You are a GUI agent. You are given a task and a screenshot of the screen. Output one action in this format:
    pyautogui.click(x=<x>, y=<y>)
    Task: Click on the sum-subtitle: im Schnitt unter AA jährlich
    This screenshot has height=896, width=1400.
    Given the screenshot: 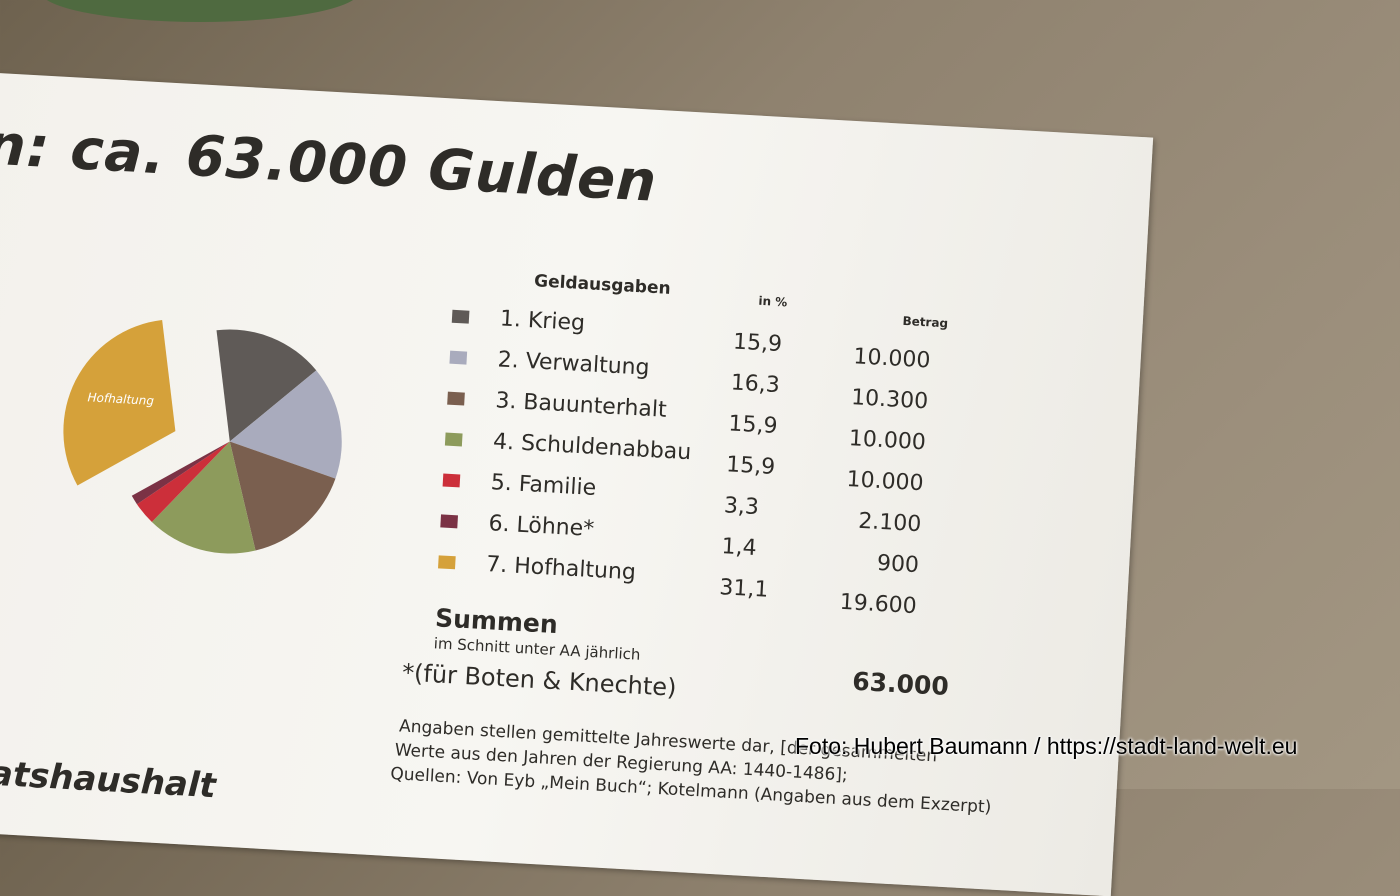 What is the action you would take?
    pyautogui.click(x=537, y=649)
    